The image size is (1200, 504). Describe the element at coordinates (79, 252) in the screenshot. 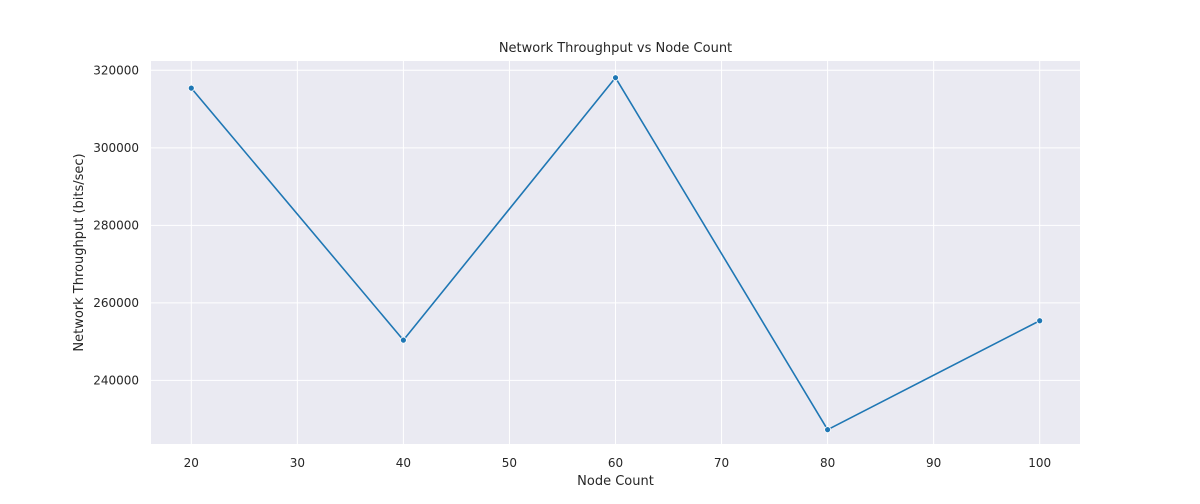

I see `y-axis-label: Network Throughput (bits/sec)` at that location.